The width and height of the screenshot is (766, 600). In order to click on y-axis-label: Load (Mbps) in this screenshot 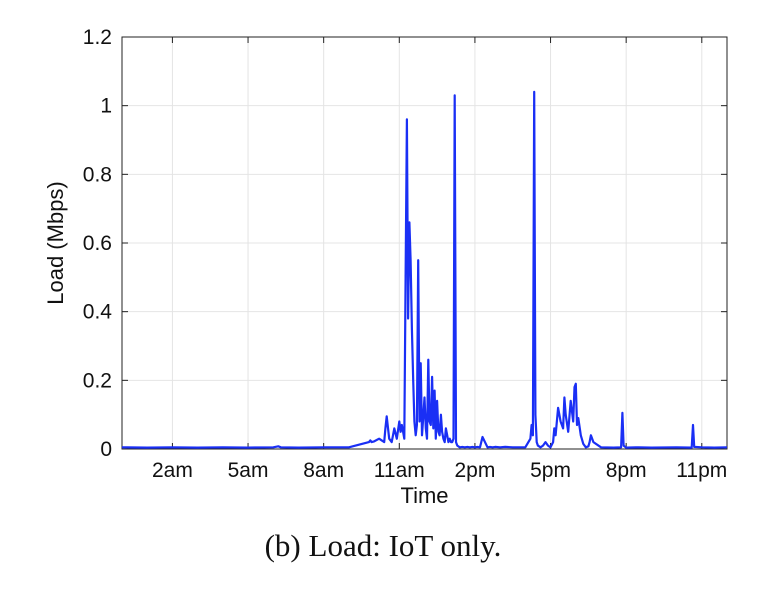, I will do `click(55, 243)`.